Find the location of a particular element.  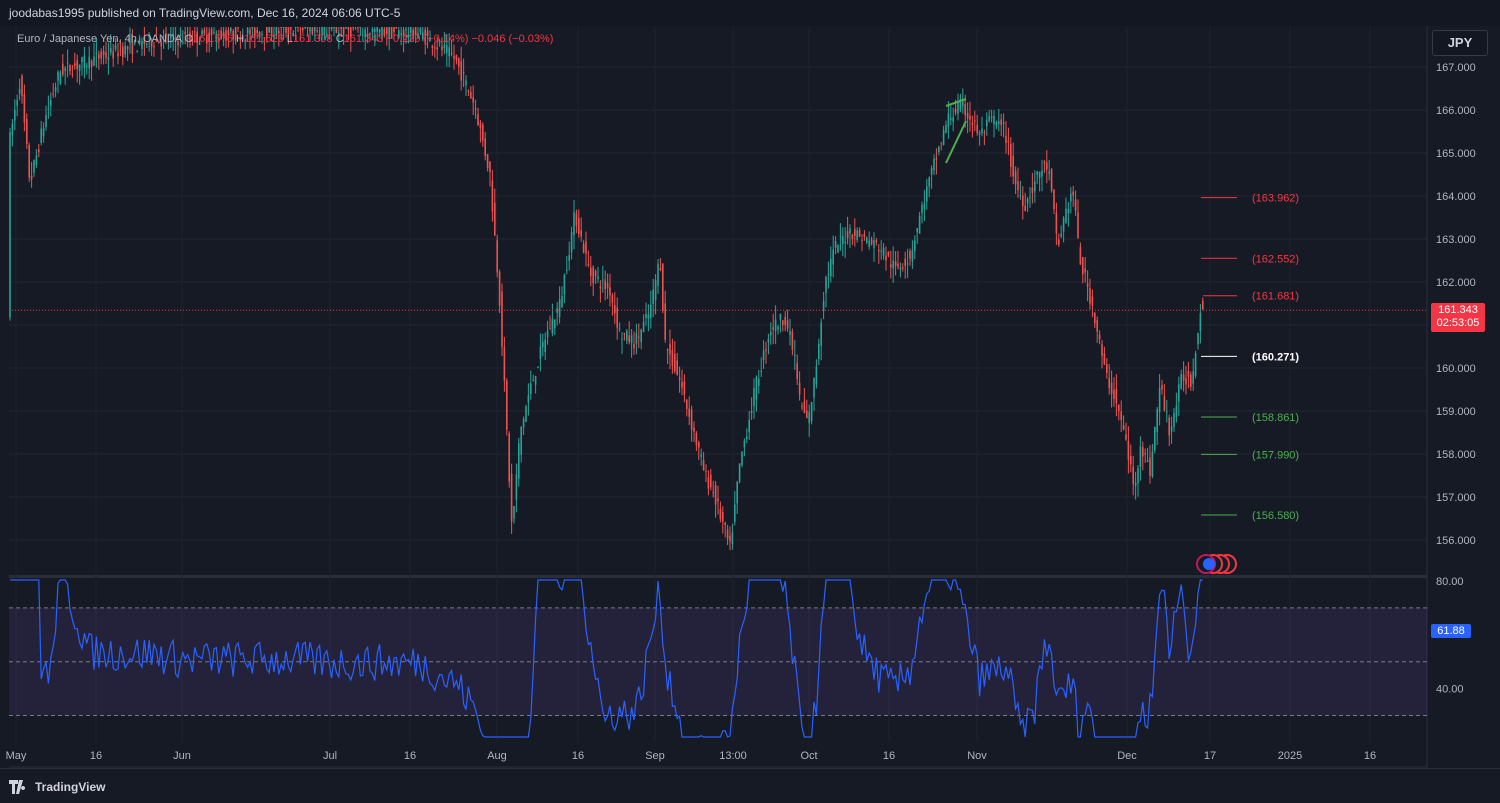

low-value: 161.308 is located at coordinates (312, 39).